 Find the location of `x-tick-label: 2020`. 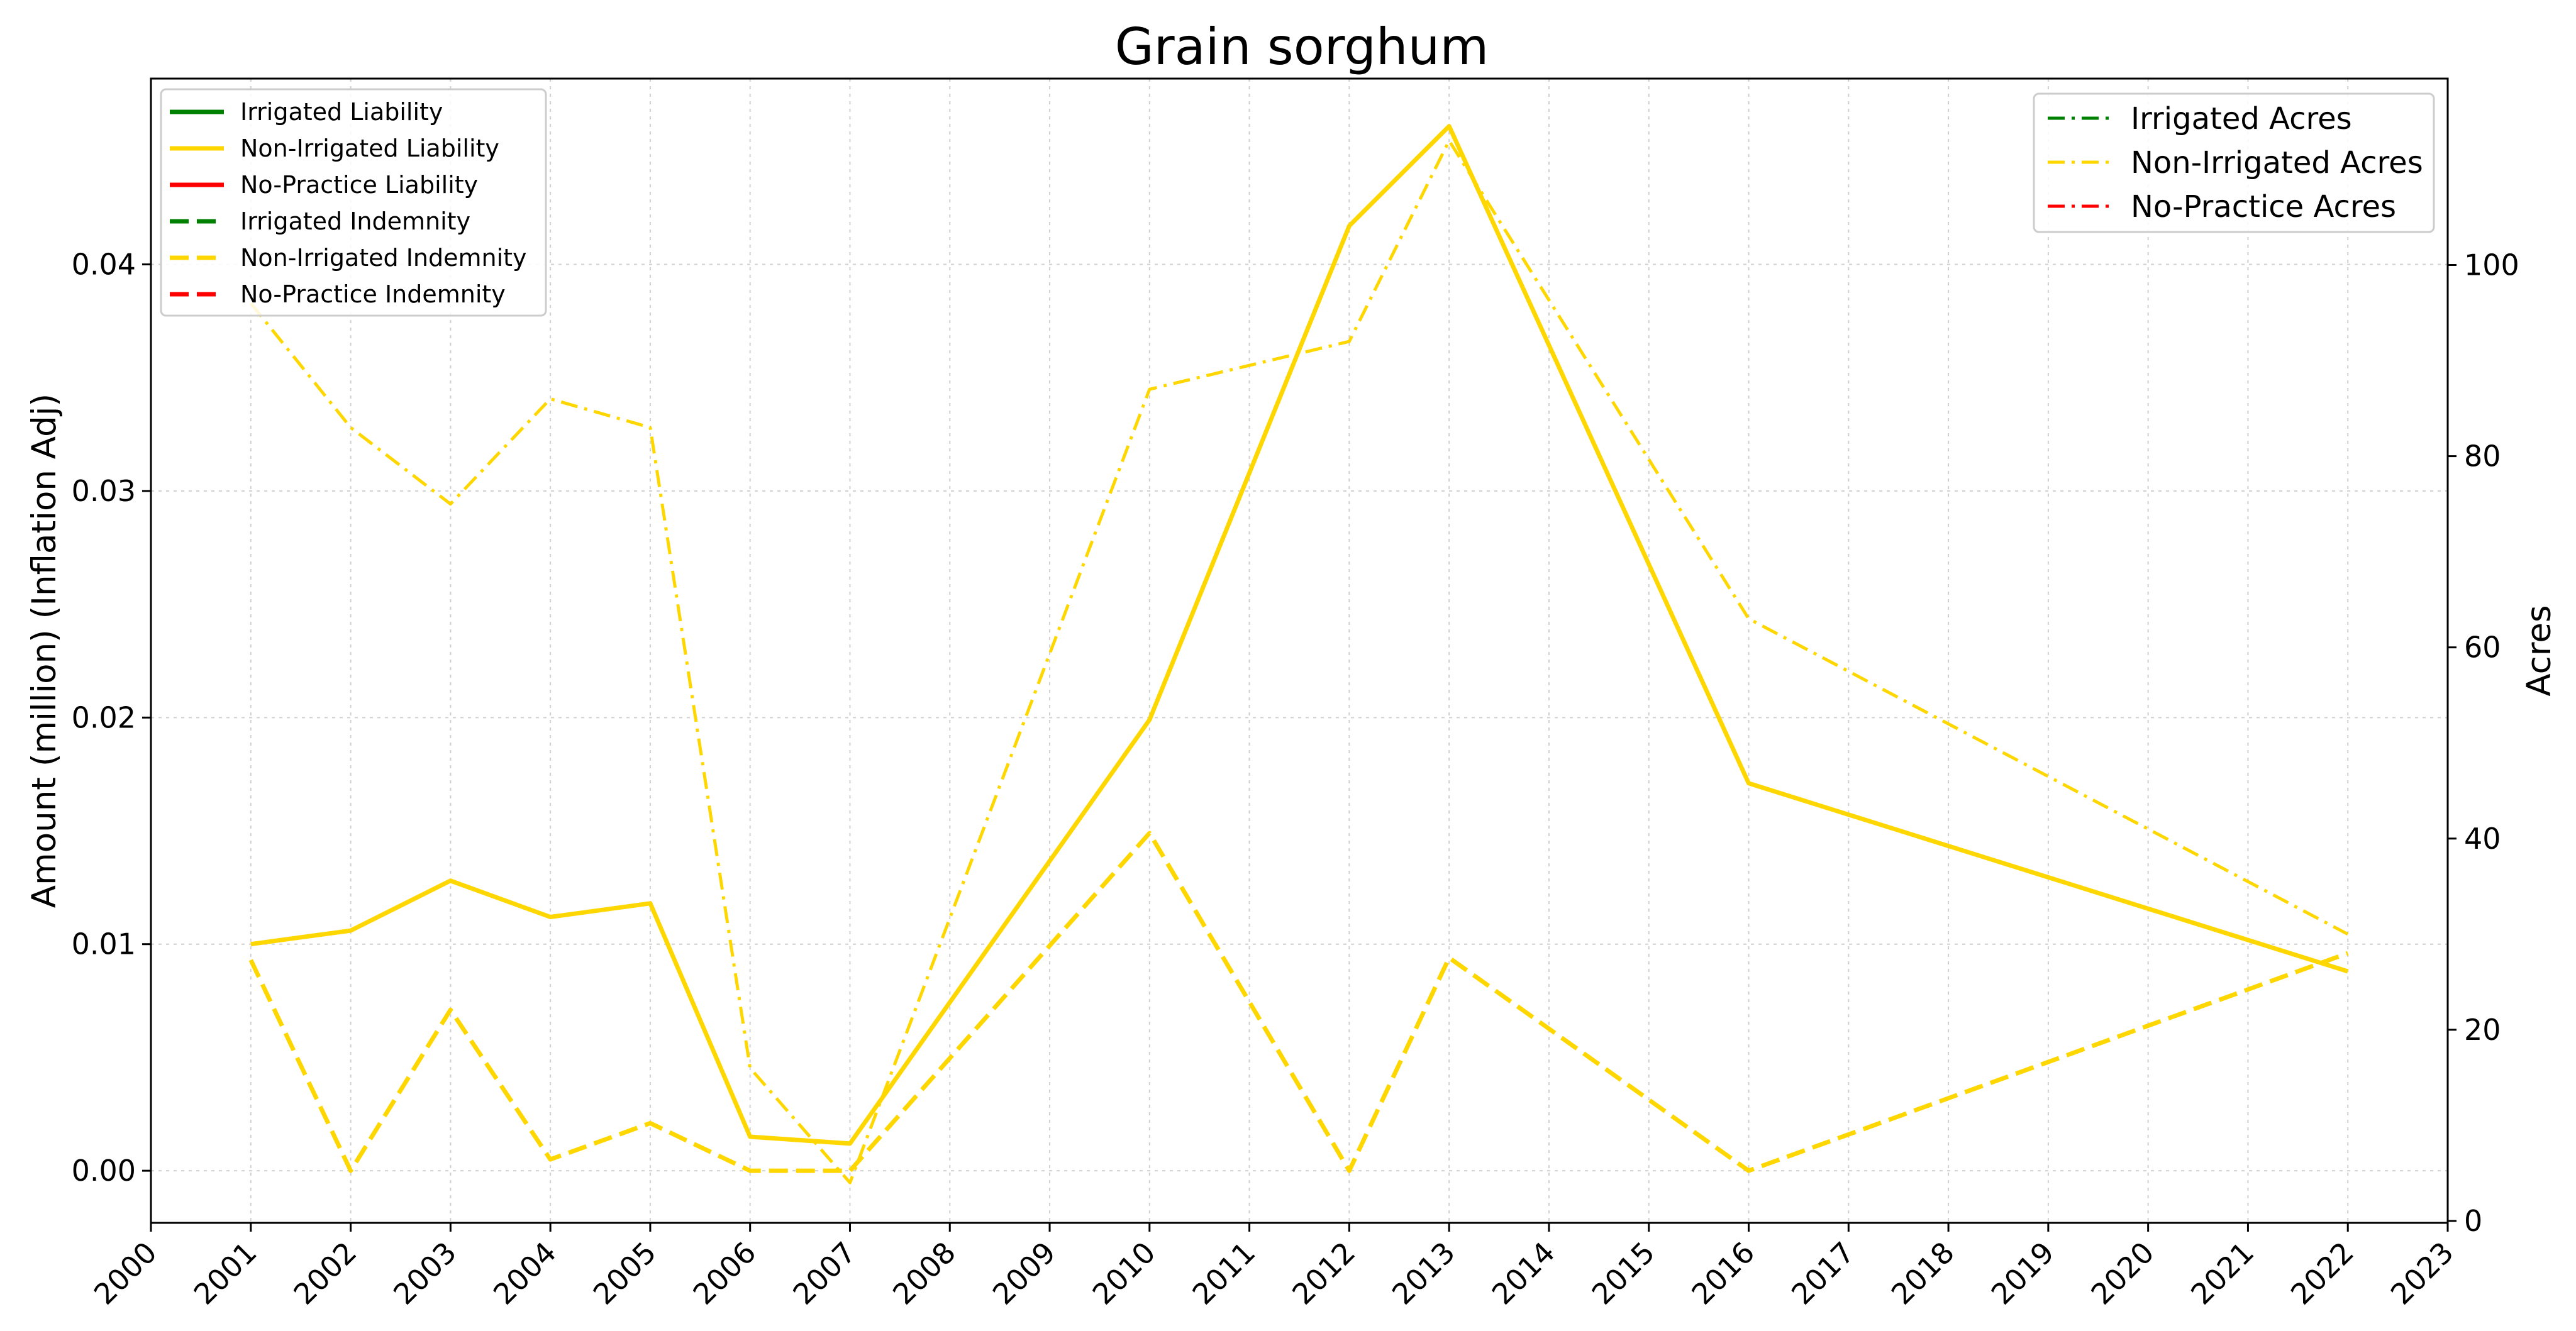

x-tick-label: 2020 is located at coordinates (2122, 1273).